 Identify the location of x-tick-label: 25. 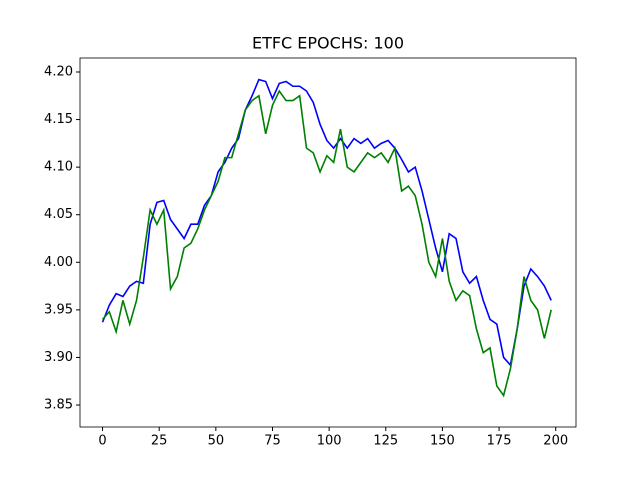
(159, 441).